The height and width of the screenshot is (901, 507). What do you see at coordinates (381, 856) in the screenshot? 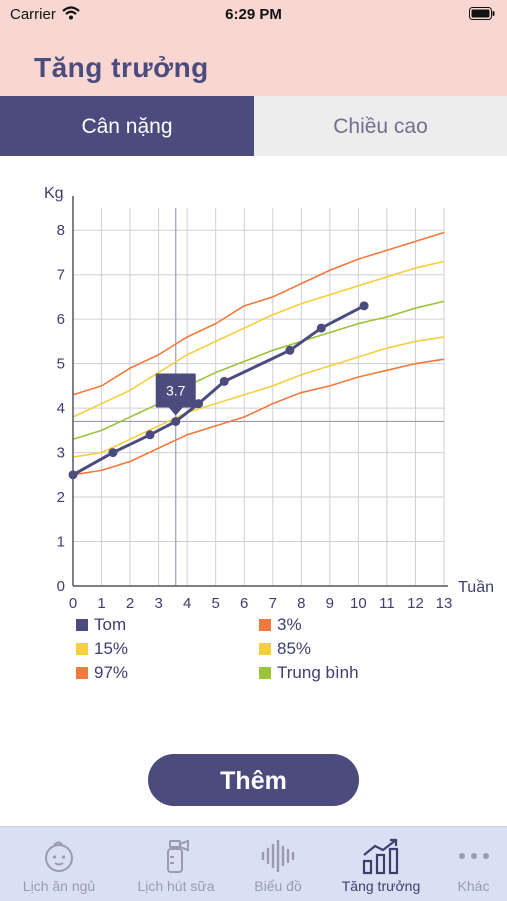
I see `growth-chart-icon` at bounding box center [381, 856].